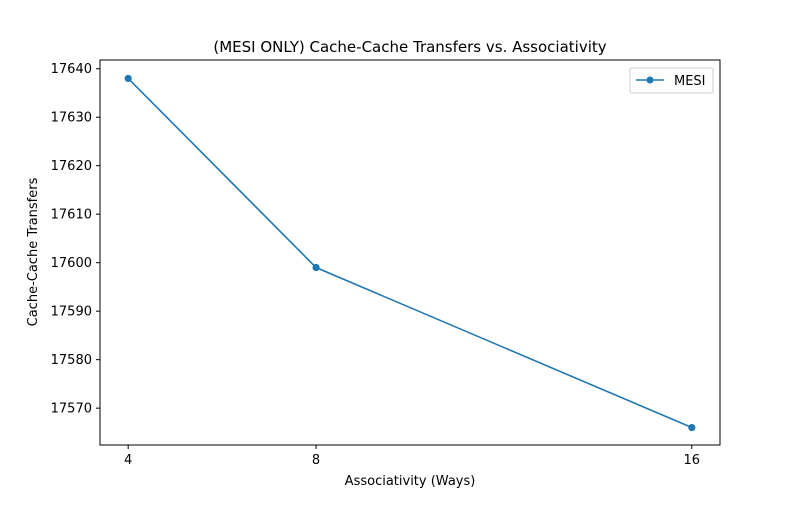  Describe the element at coordinates (71, 409) in the screenshot. I see `y-tick-label: 17570` at that location.